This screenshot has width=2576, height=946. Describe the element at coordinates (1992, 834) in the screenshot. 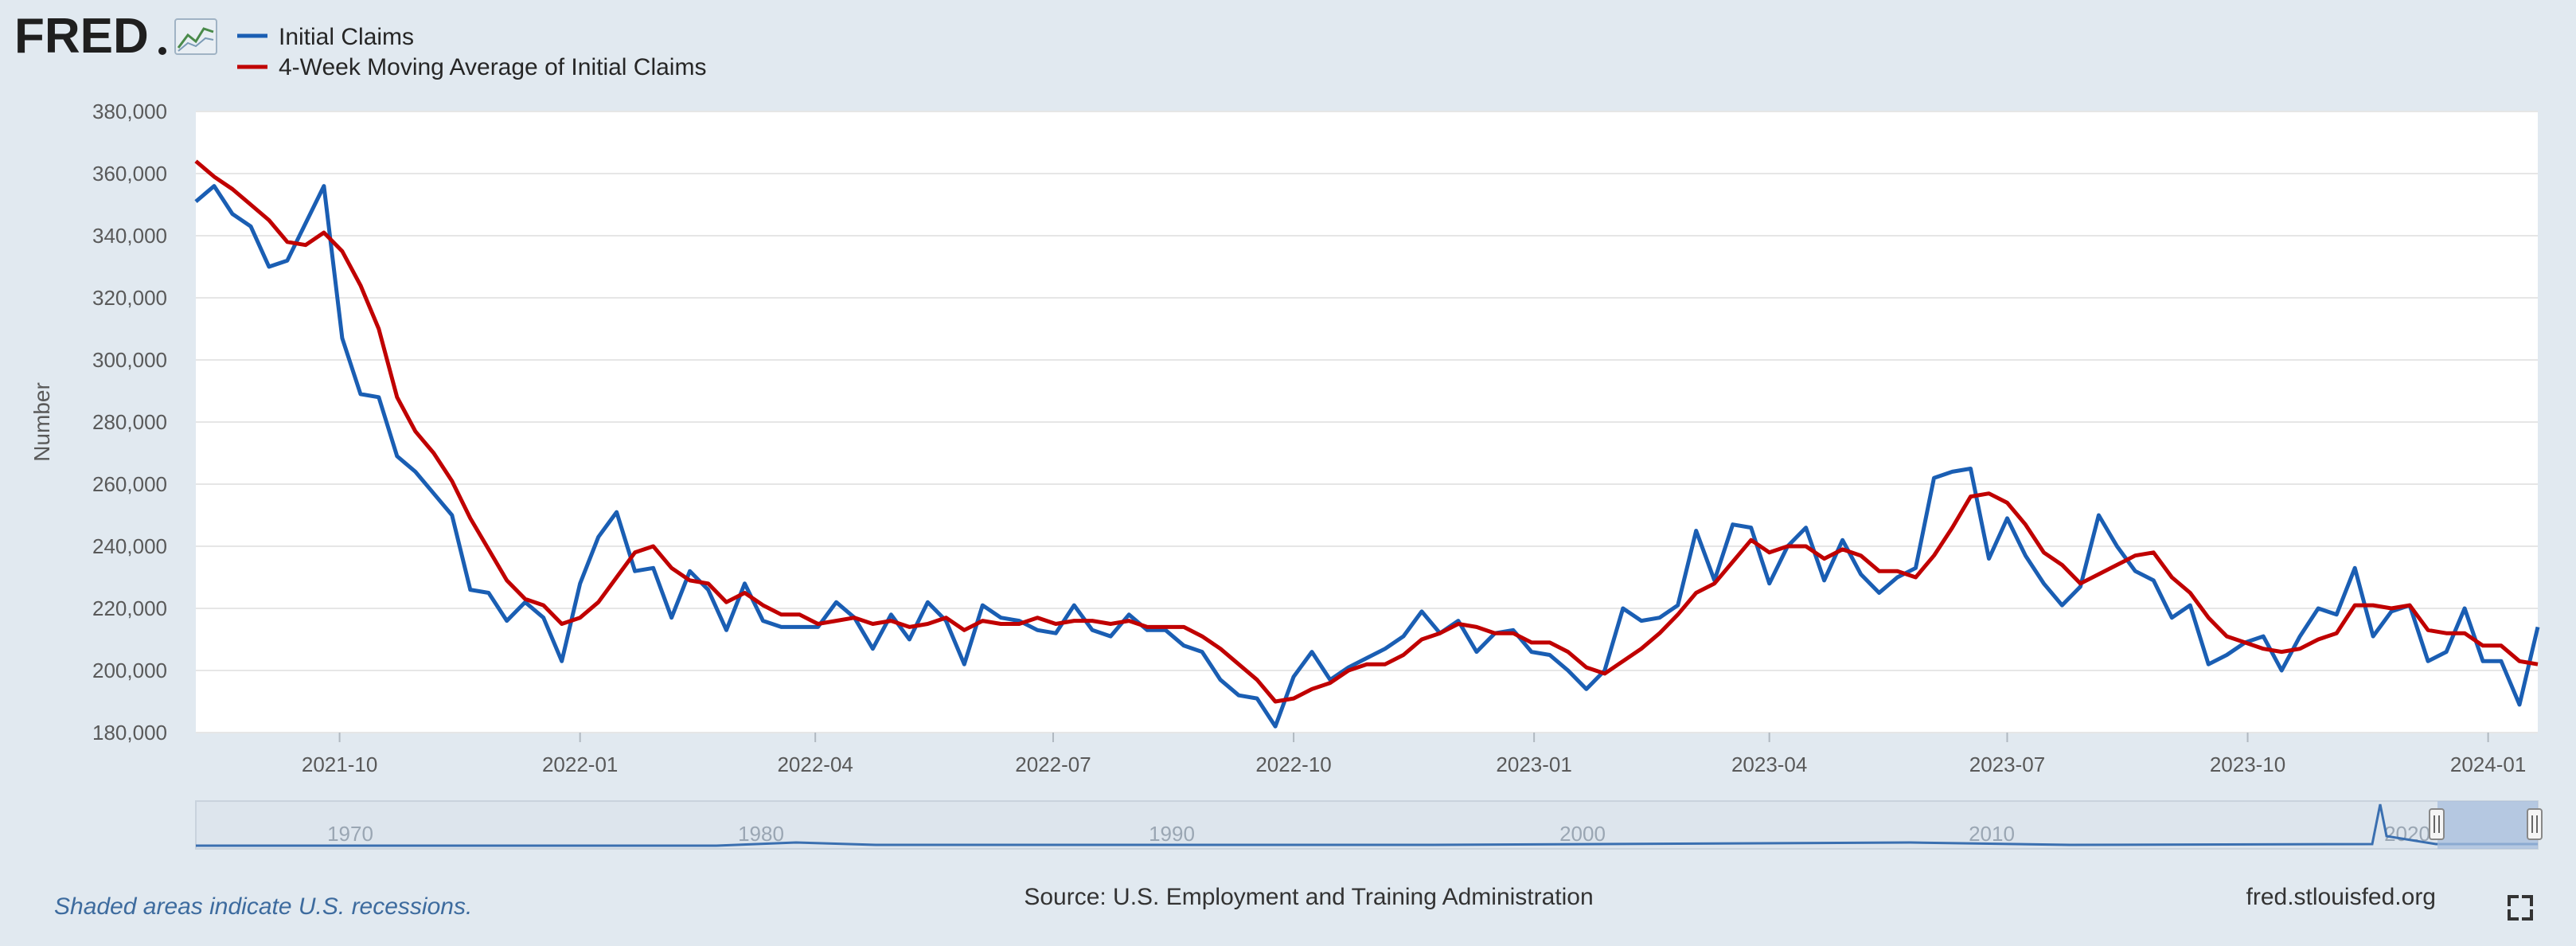

I see `navigator-year-label: 2010` at that location.